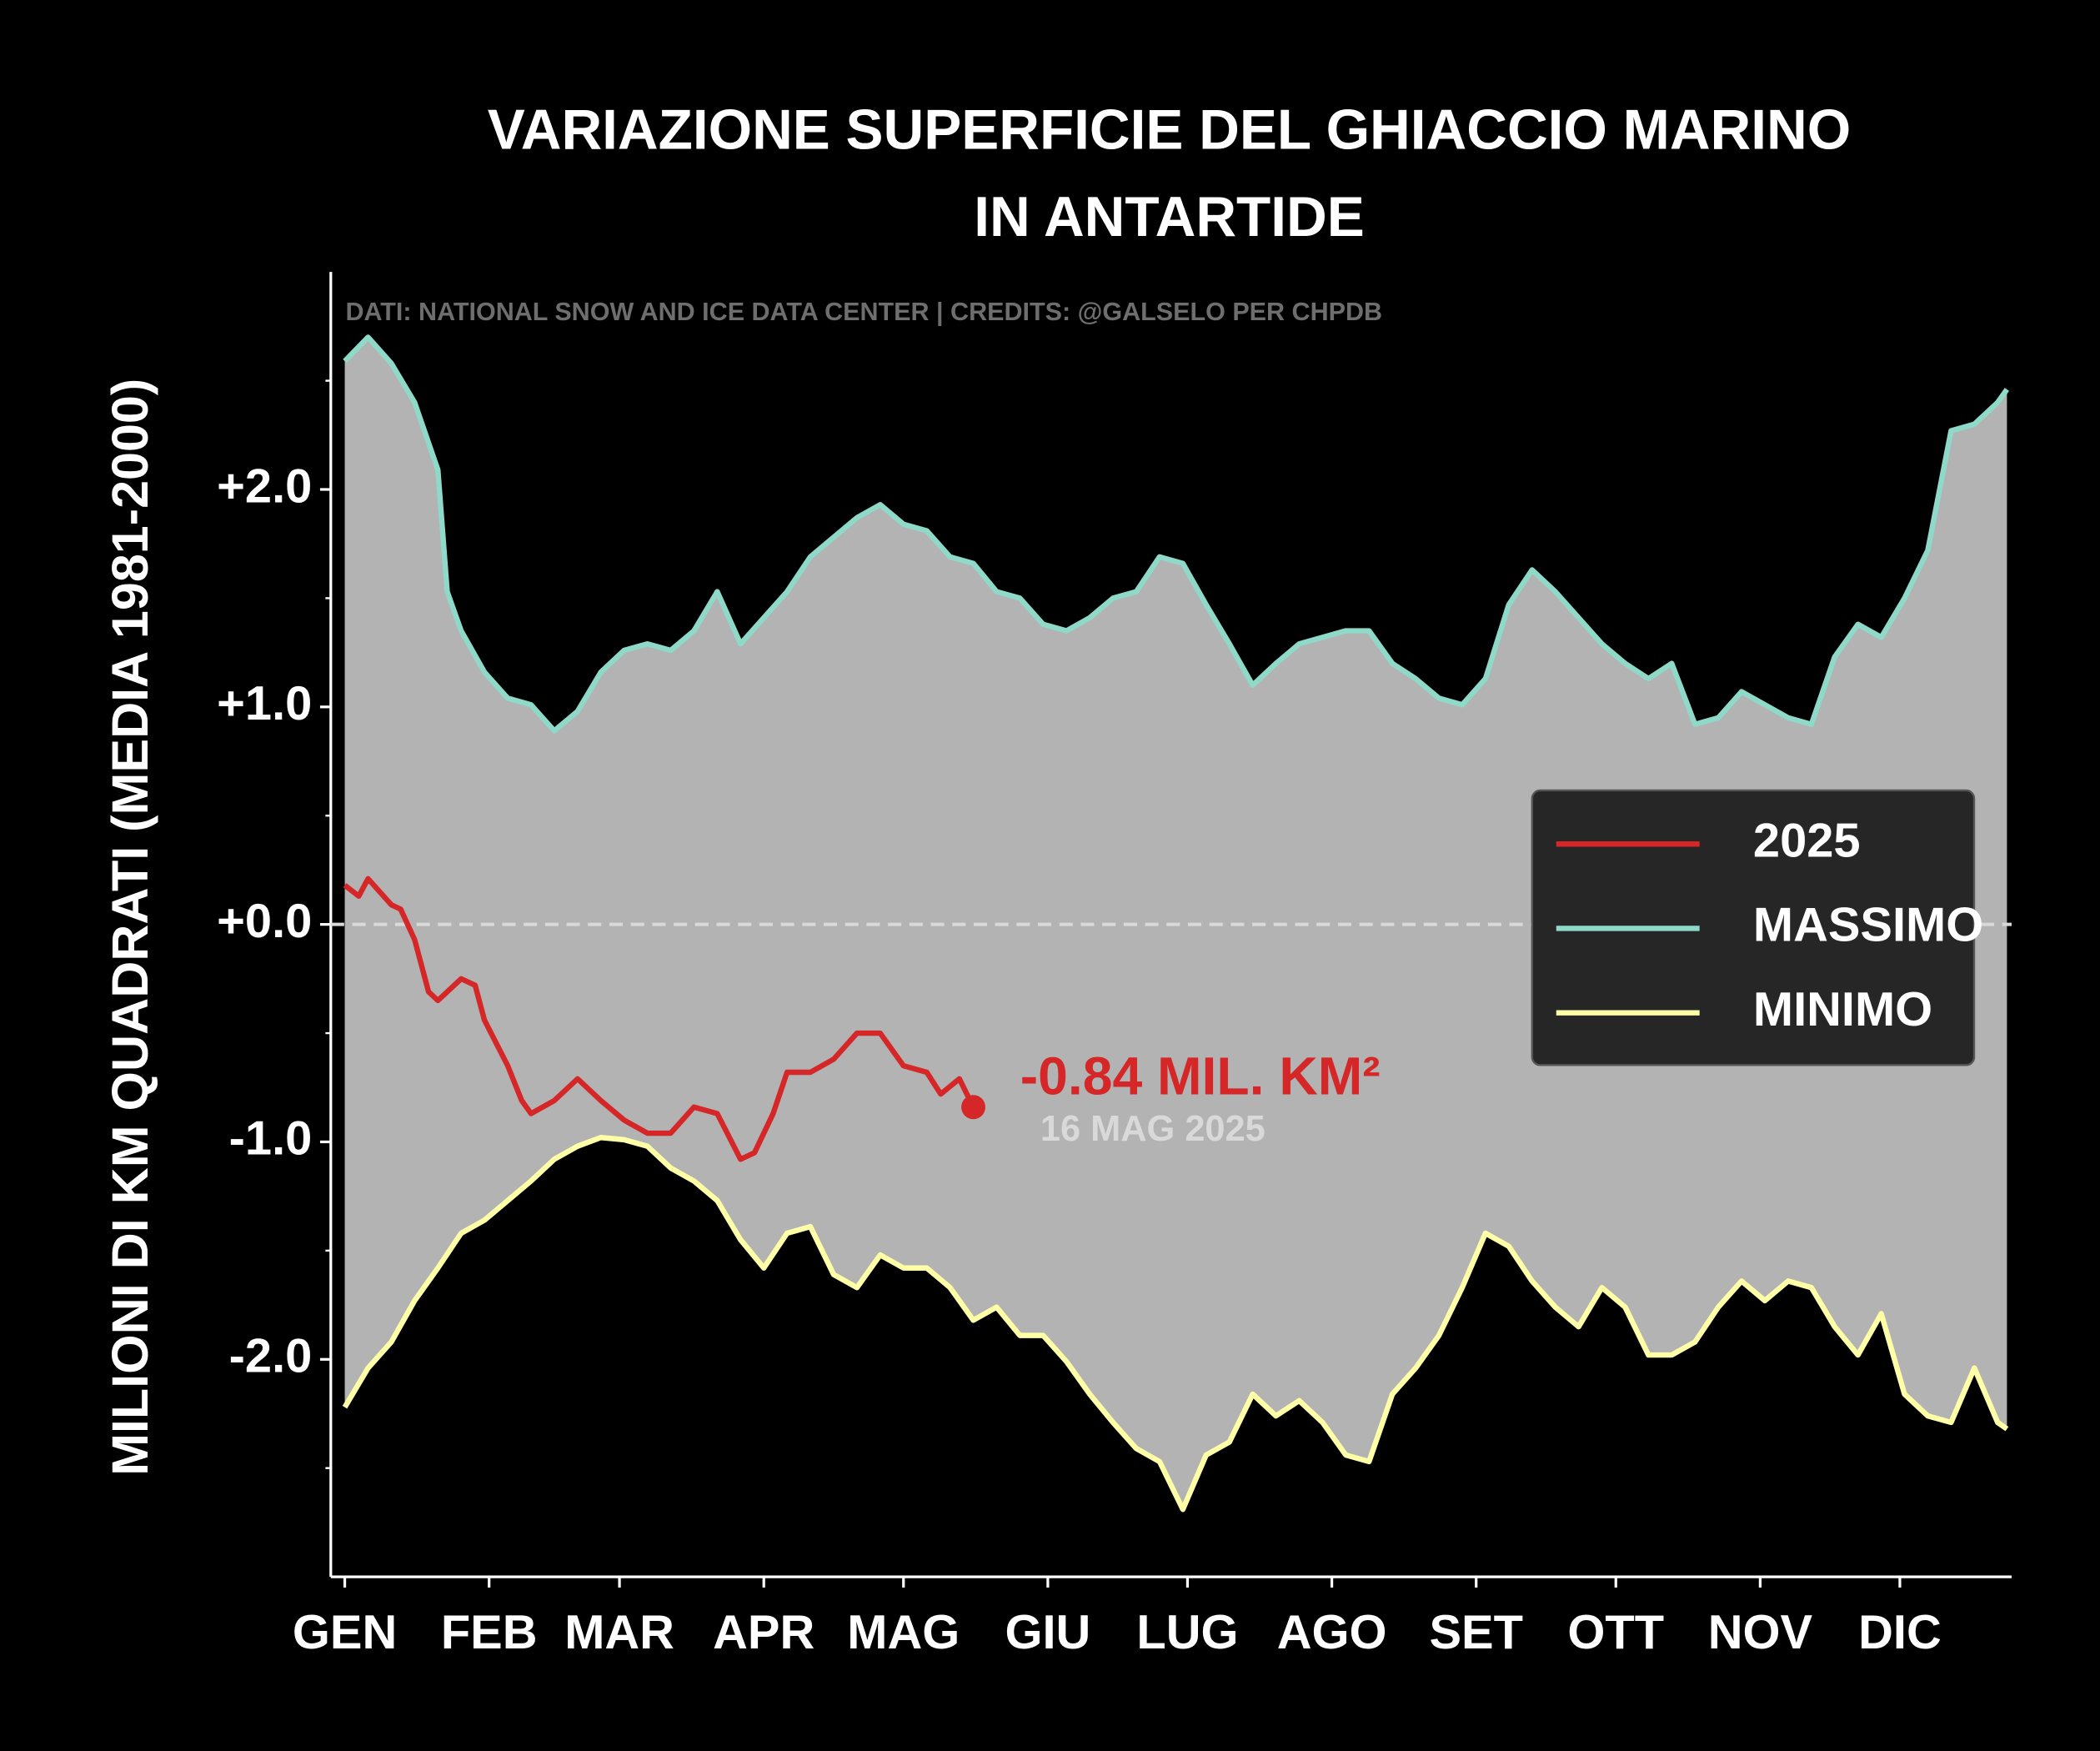 The width and height of the screenshot is (2100, 1751). What do you see at coordinates (973, 1107) in the screenshot?
I see `end-marker` at bounding box center [973, 1107].